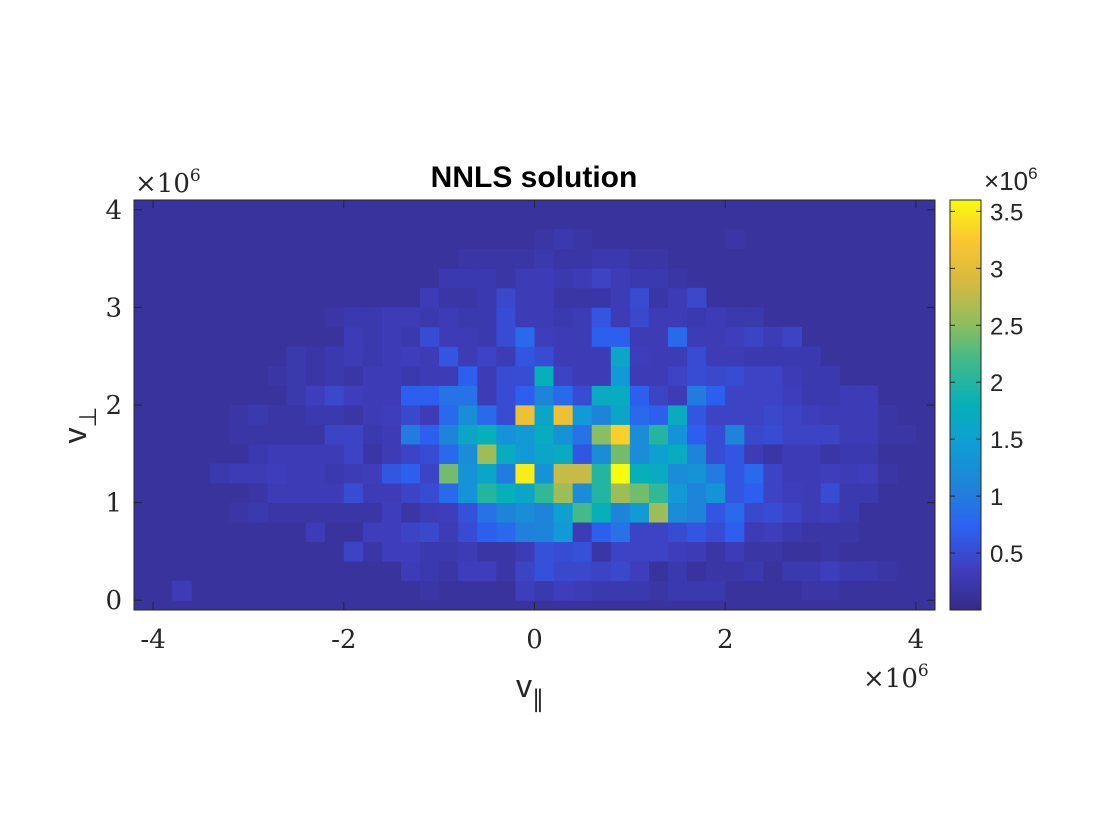 This screenshot has height=840, width=1120. What do you see at coordinates (1032, 173) in the screenshot?
I see `colorbar-exponent-power: 6` at bounding box center [1032, 173].